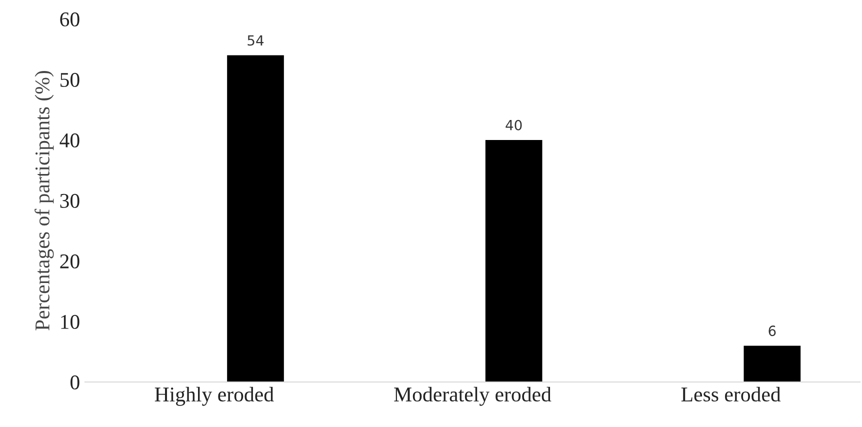  What do you see at coordinates (473, 396) in the screenshot?
I see `x-tick-label: Moderately eroded` at bounding box center [473, 396].